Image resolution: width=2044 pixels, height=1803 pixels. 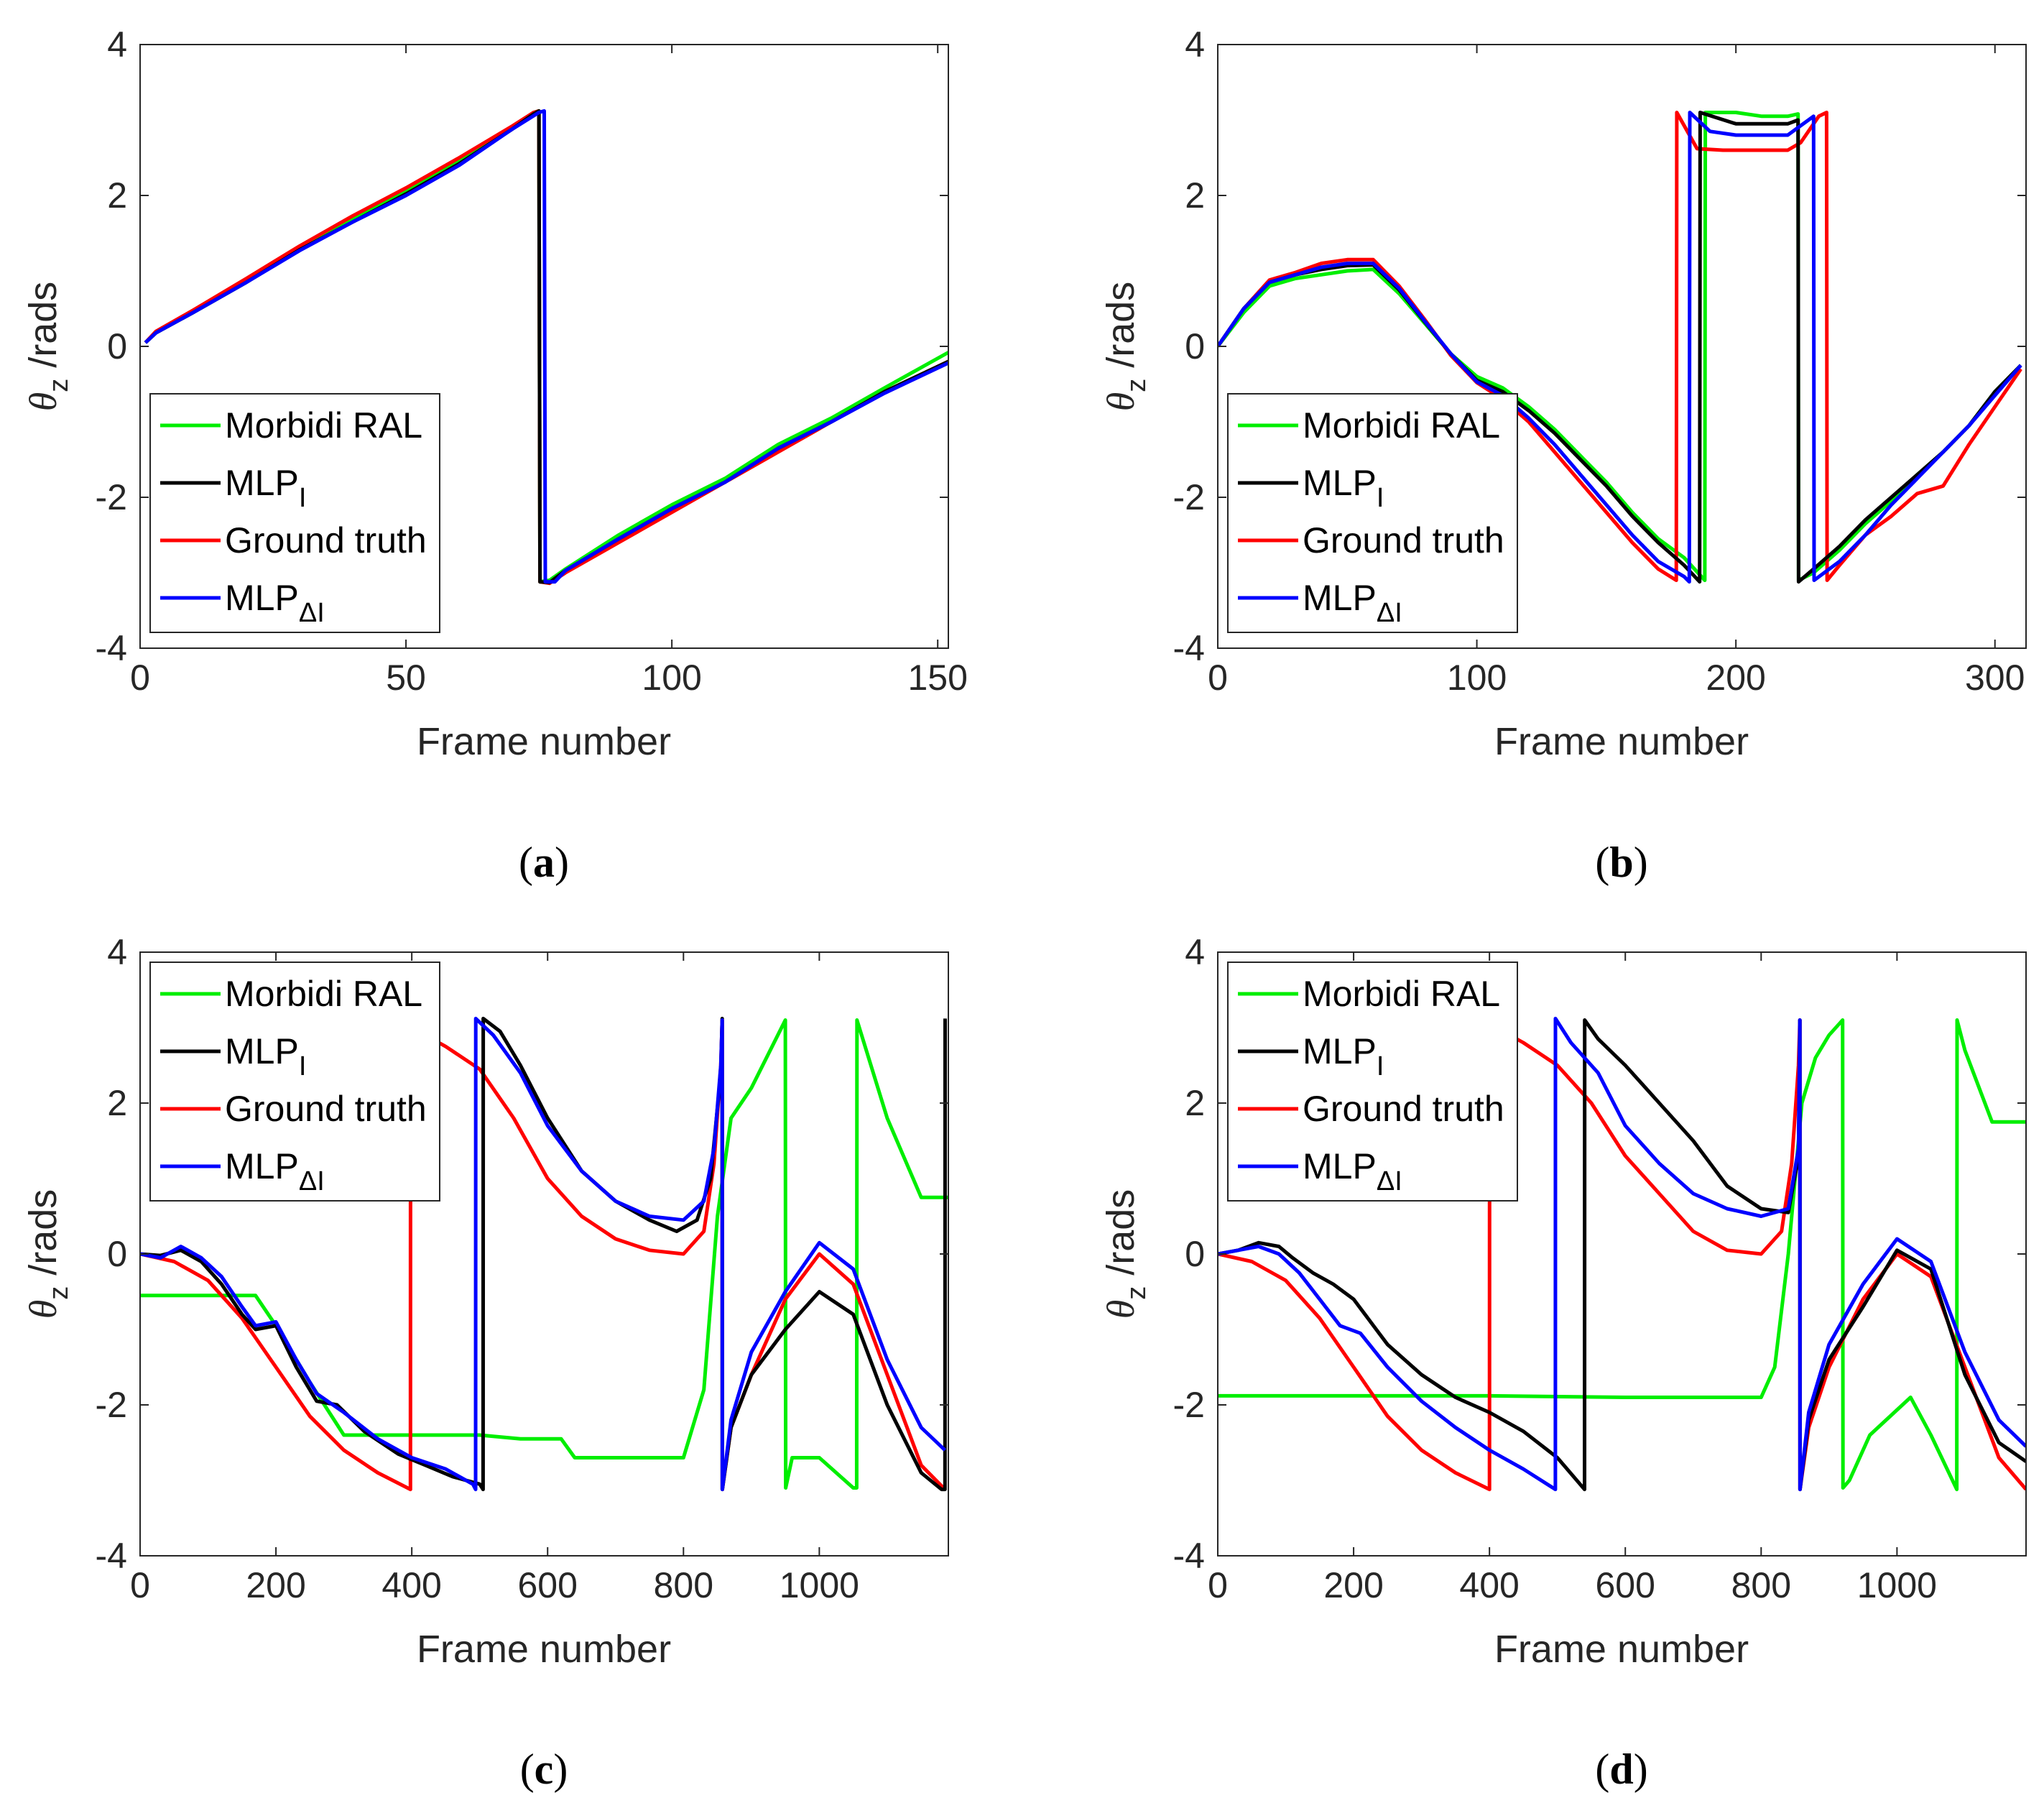 What do you see at coordinates (1621, 863) in the screenshot?
I see `panel-caption: (b)` at bounding box center [1621, 863].